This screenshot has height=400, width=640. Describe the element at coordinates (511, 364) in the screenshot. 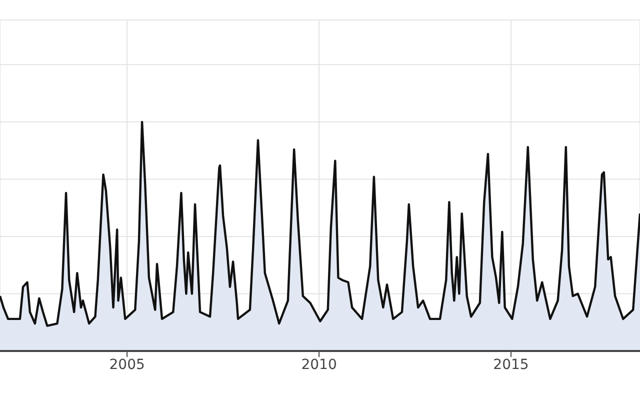

I see `x-tick-label: 2015` at that location.